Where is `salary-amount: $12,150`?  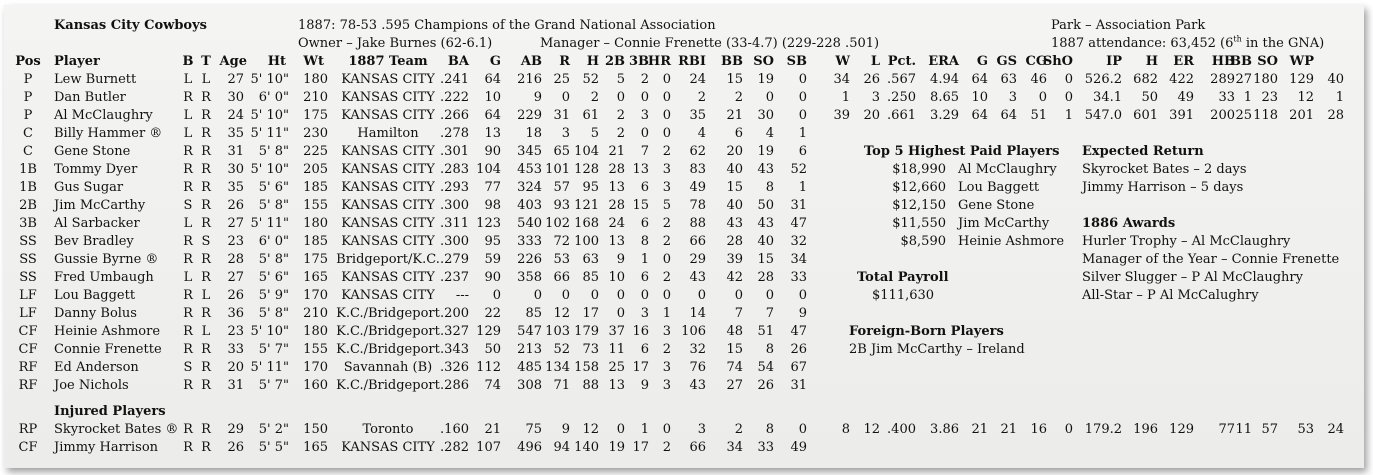 salary-amount: $12,150 is located at coordinates (919, 205).